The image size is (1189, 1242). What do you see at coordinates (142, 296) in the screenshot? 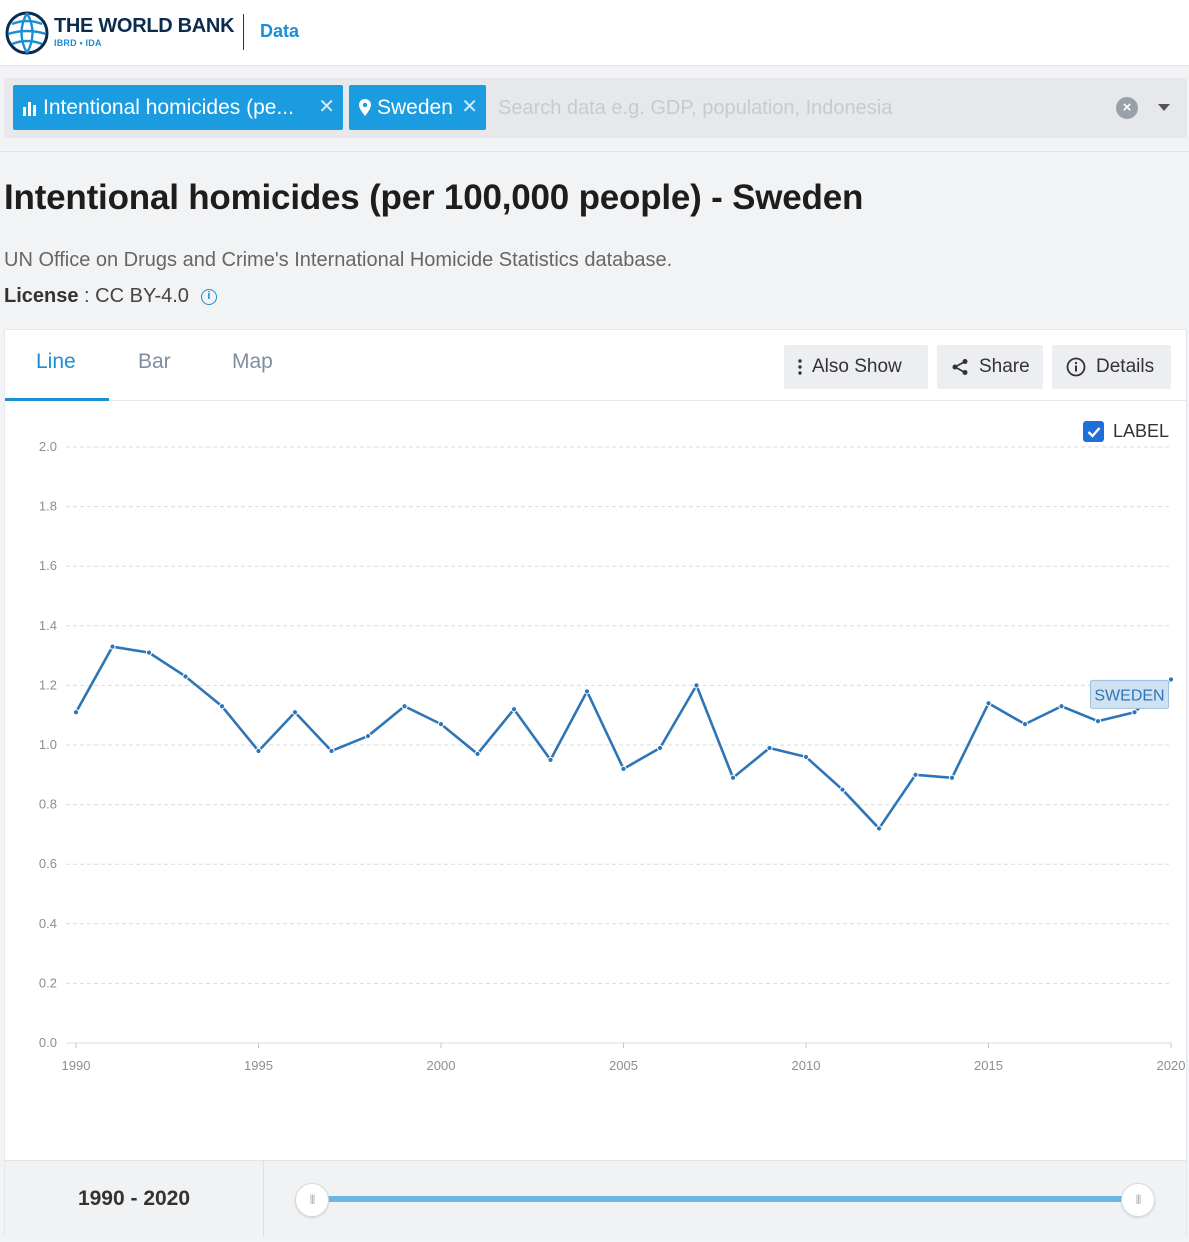
I see `license-value: CC BY-4.0` at bounding box center [142, 296].